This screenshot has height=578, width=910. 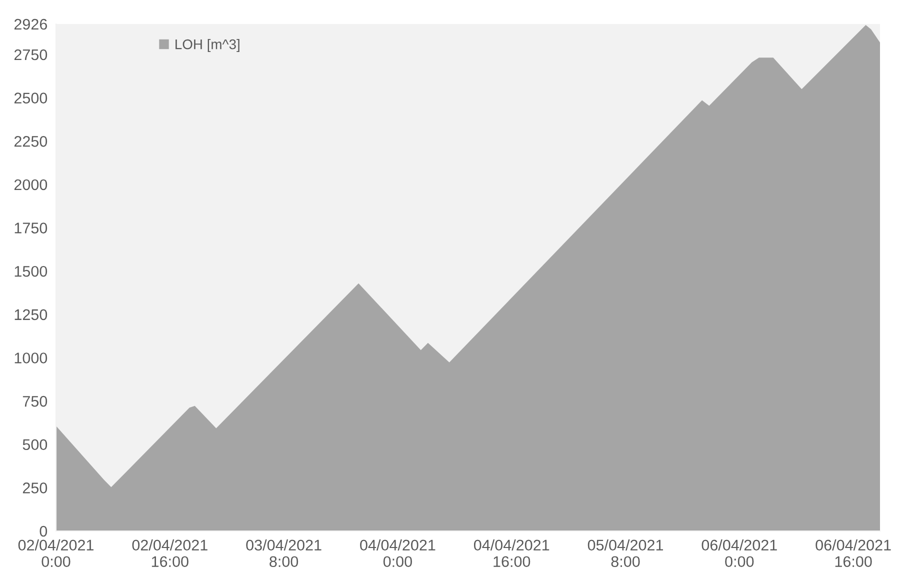 I want to click on y-tick-label: 750, so click(x=35, y=401).